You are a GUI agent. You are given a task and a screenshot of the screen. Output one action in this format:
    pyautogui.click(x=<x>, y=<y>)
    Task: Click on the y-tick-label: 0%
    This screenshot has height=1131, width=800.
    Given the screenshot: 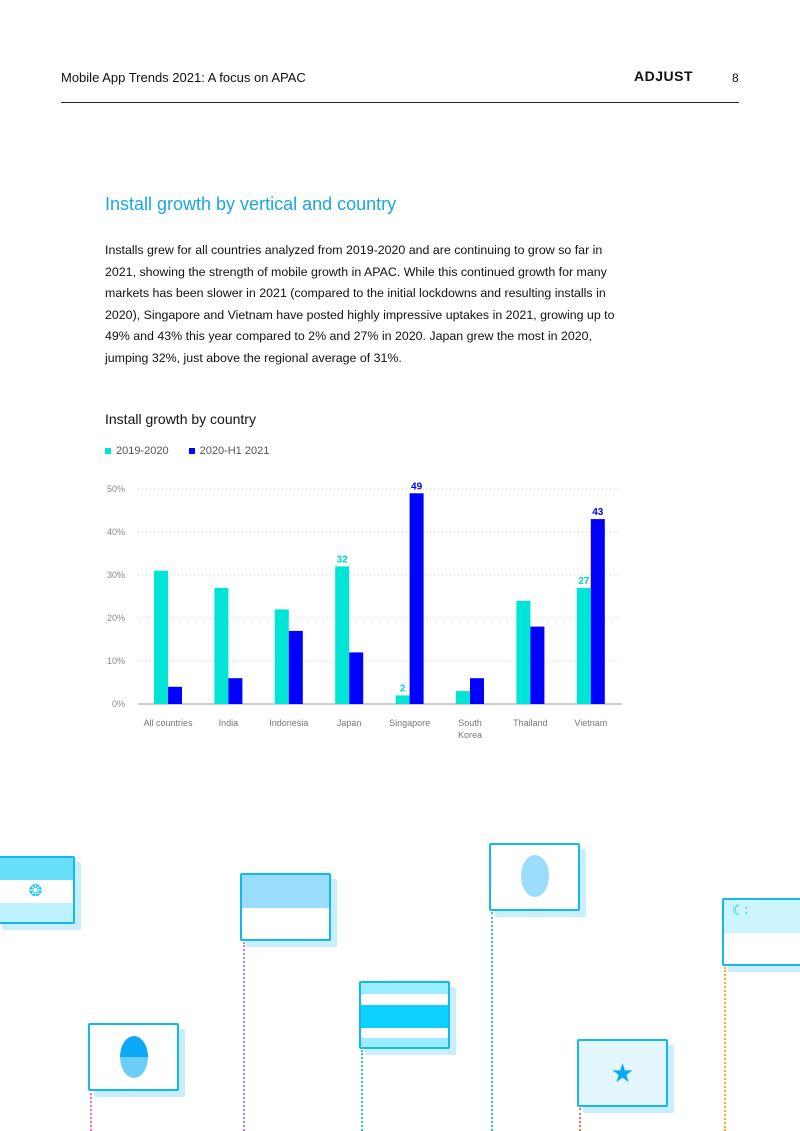 What is the action you would take?
    pyautogui.click(x=118, y=704)
    